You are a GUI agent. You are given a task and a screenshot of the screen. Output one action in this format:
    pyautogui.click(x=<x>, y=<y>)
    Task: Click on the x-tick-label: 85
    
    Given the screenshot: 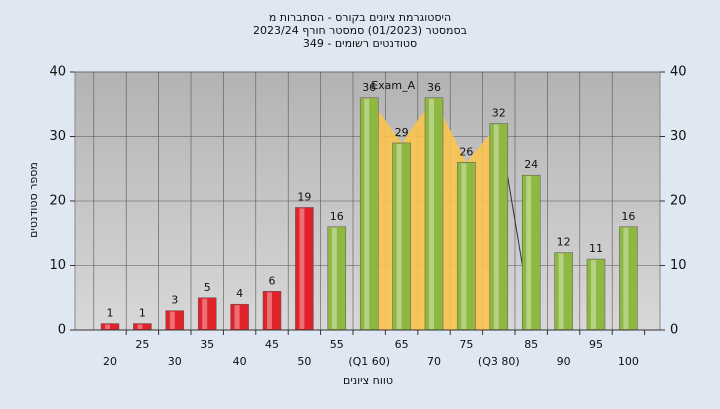 What is the action you would take?
    pyautogui.click(x=531, y=344)
    